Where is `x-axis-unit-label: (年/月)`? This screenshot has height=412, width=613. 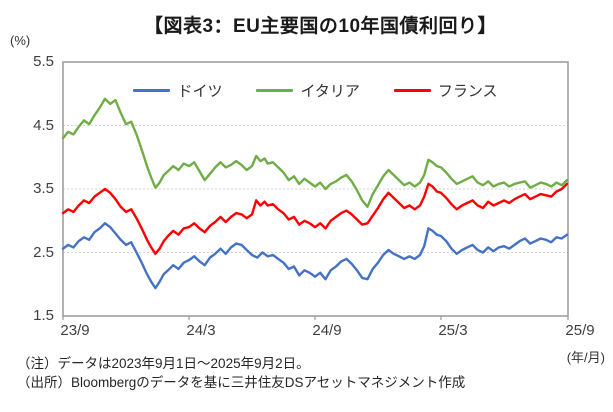
x-axis-unit-label: (年/月) is located at coordinates (585, 357).